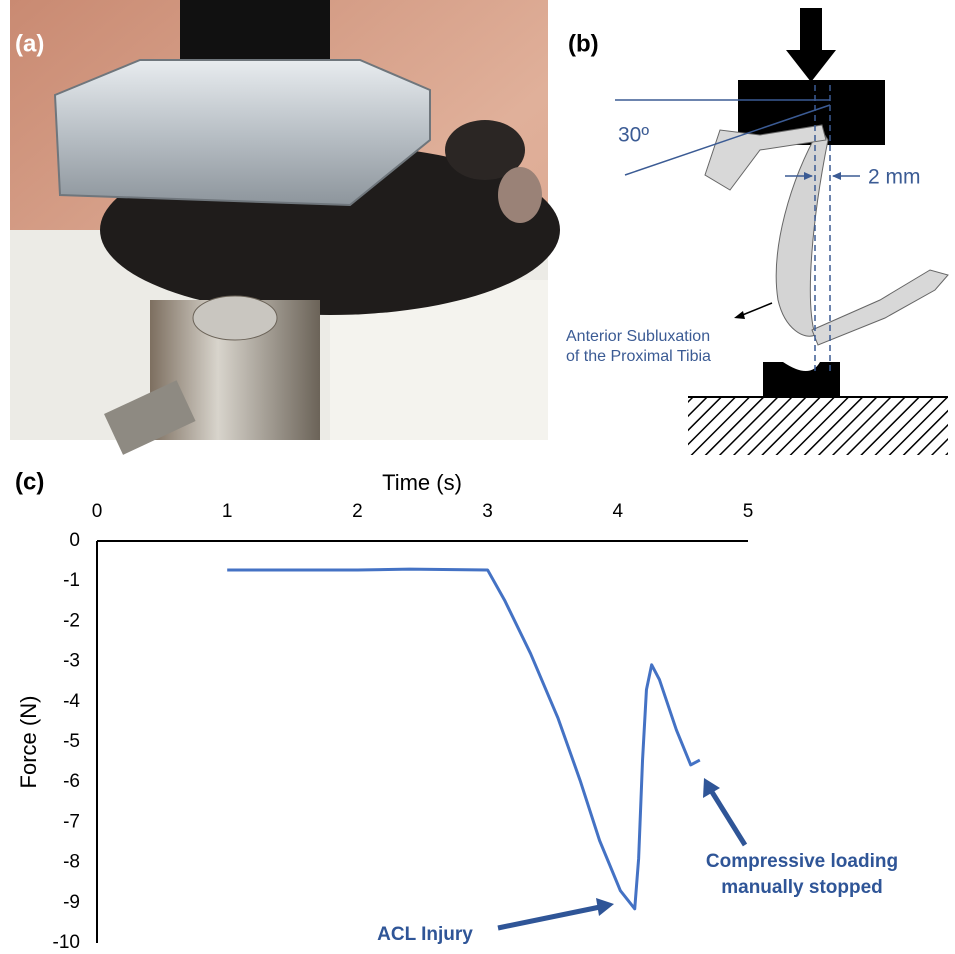  I want to click on y-tick-label: -4, so click(71, 701).